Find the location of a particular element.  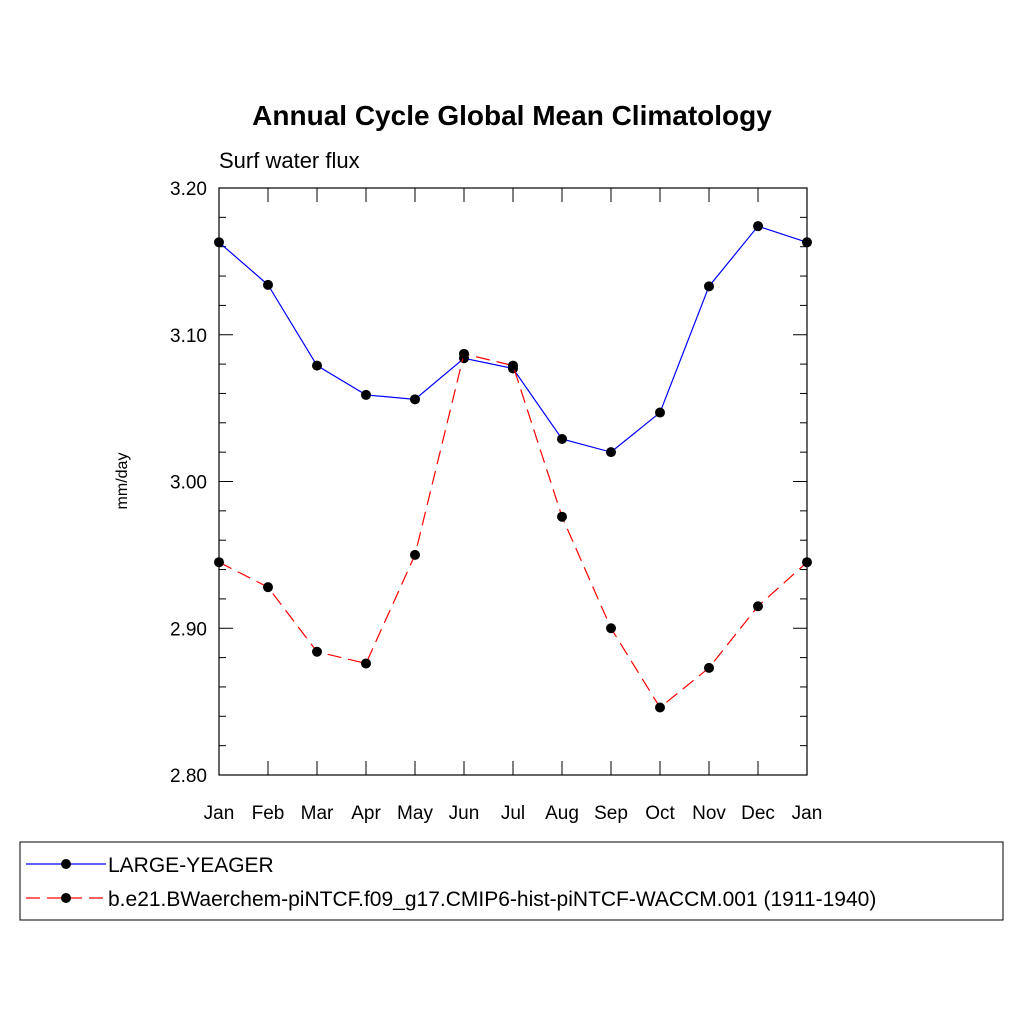

chart-title: Annual Cycle Global Mean Climatology is located at coordinates (512, 115).